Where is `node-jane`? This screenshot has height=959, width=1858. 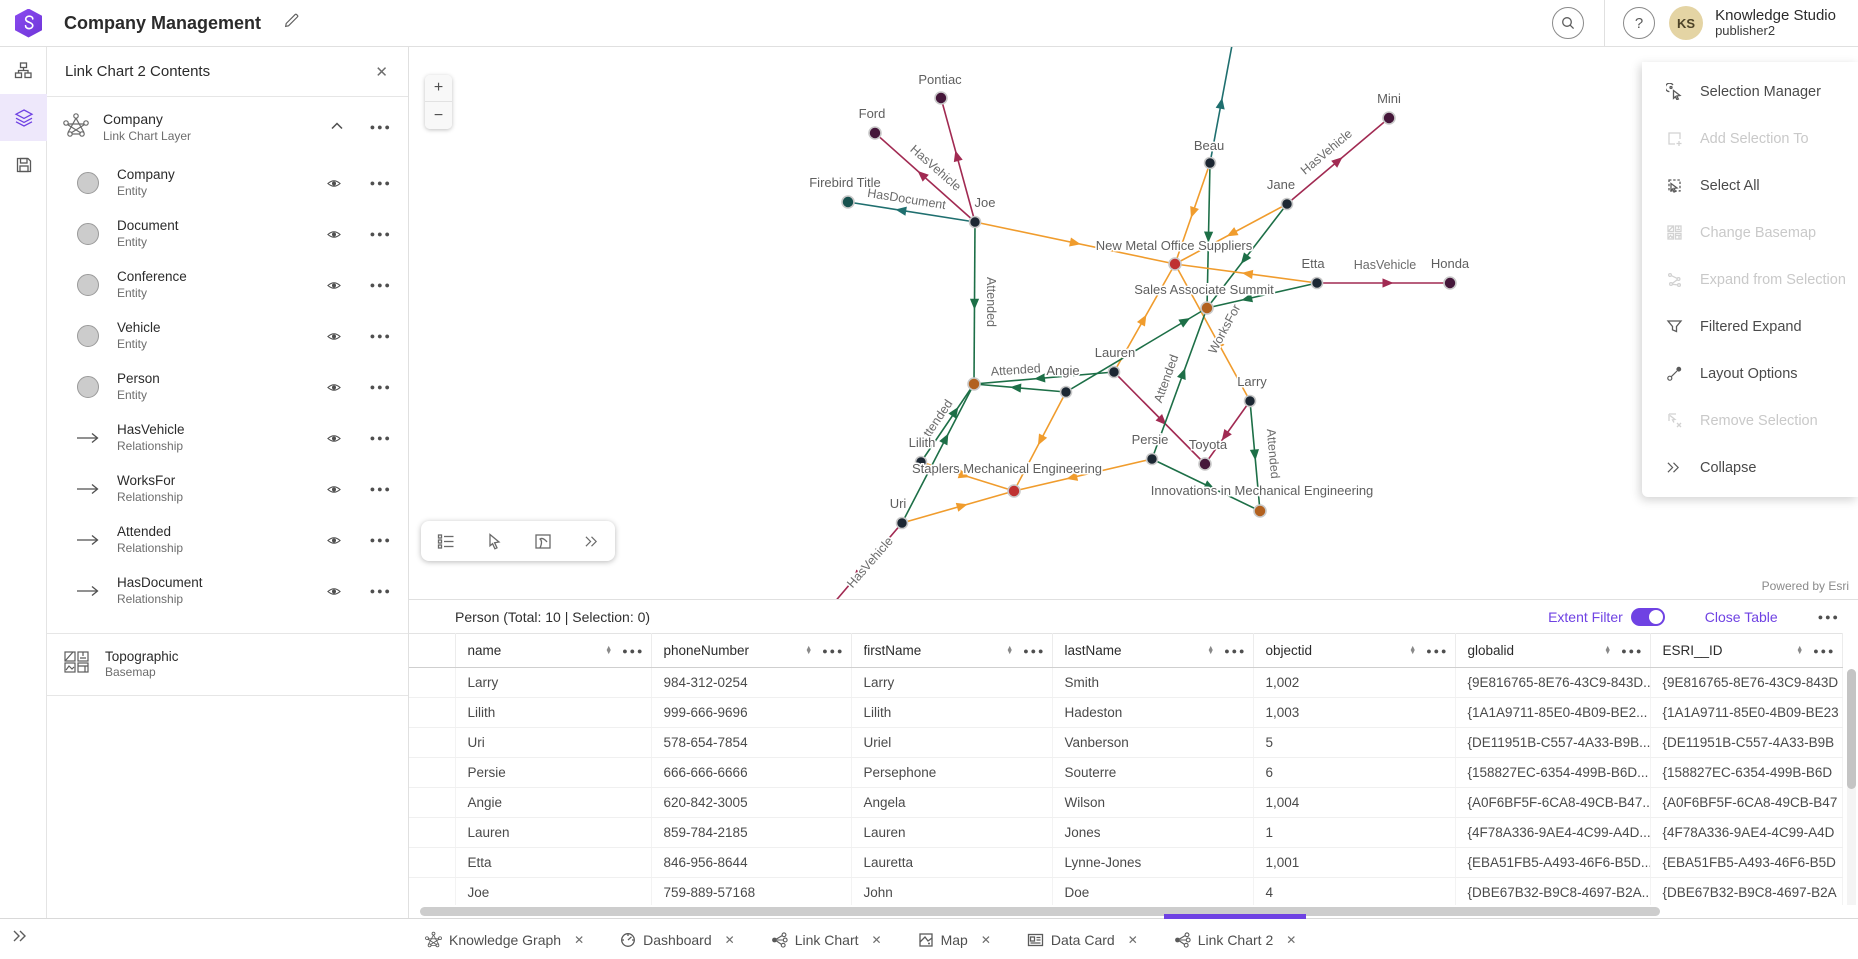
node-jane is located at coordinates (1287, 204).